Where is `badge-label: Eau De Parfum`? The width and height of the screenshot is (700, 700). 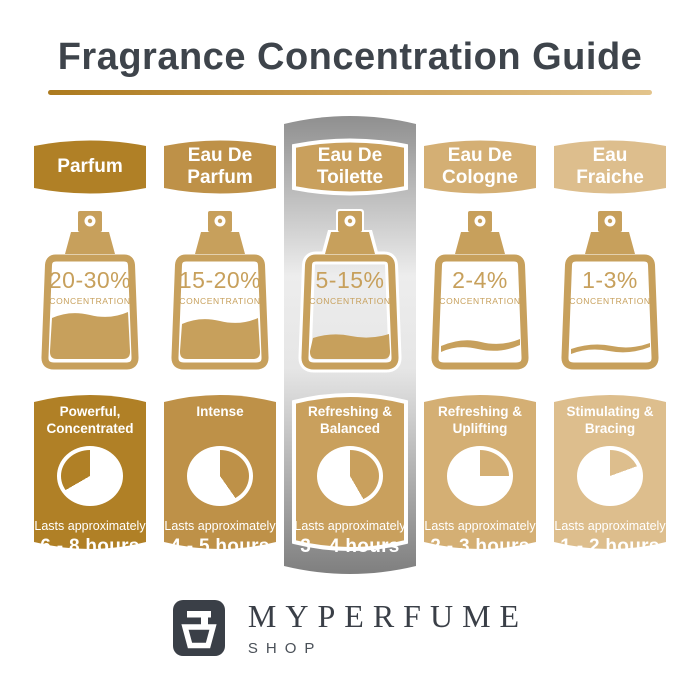
badge-label: Eau De Parfum is located at coordinates (220, 166).